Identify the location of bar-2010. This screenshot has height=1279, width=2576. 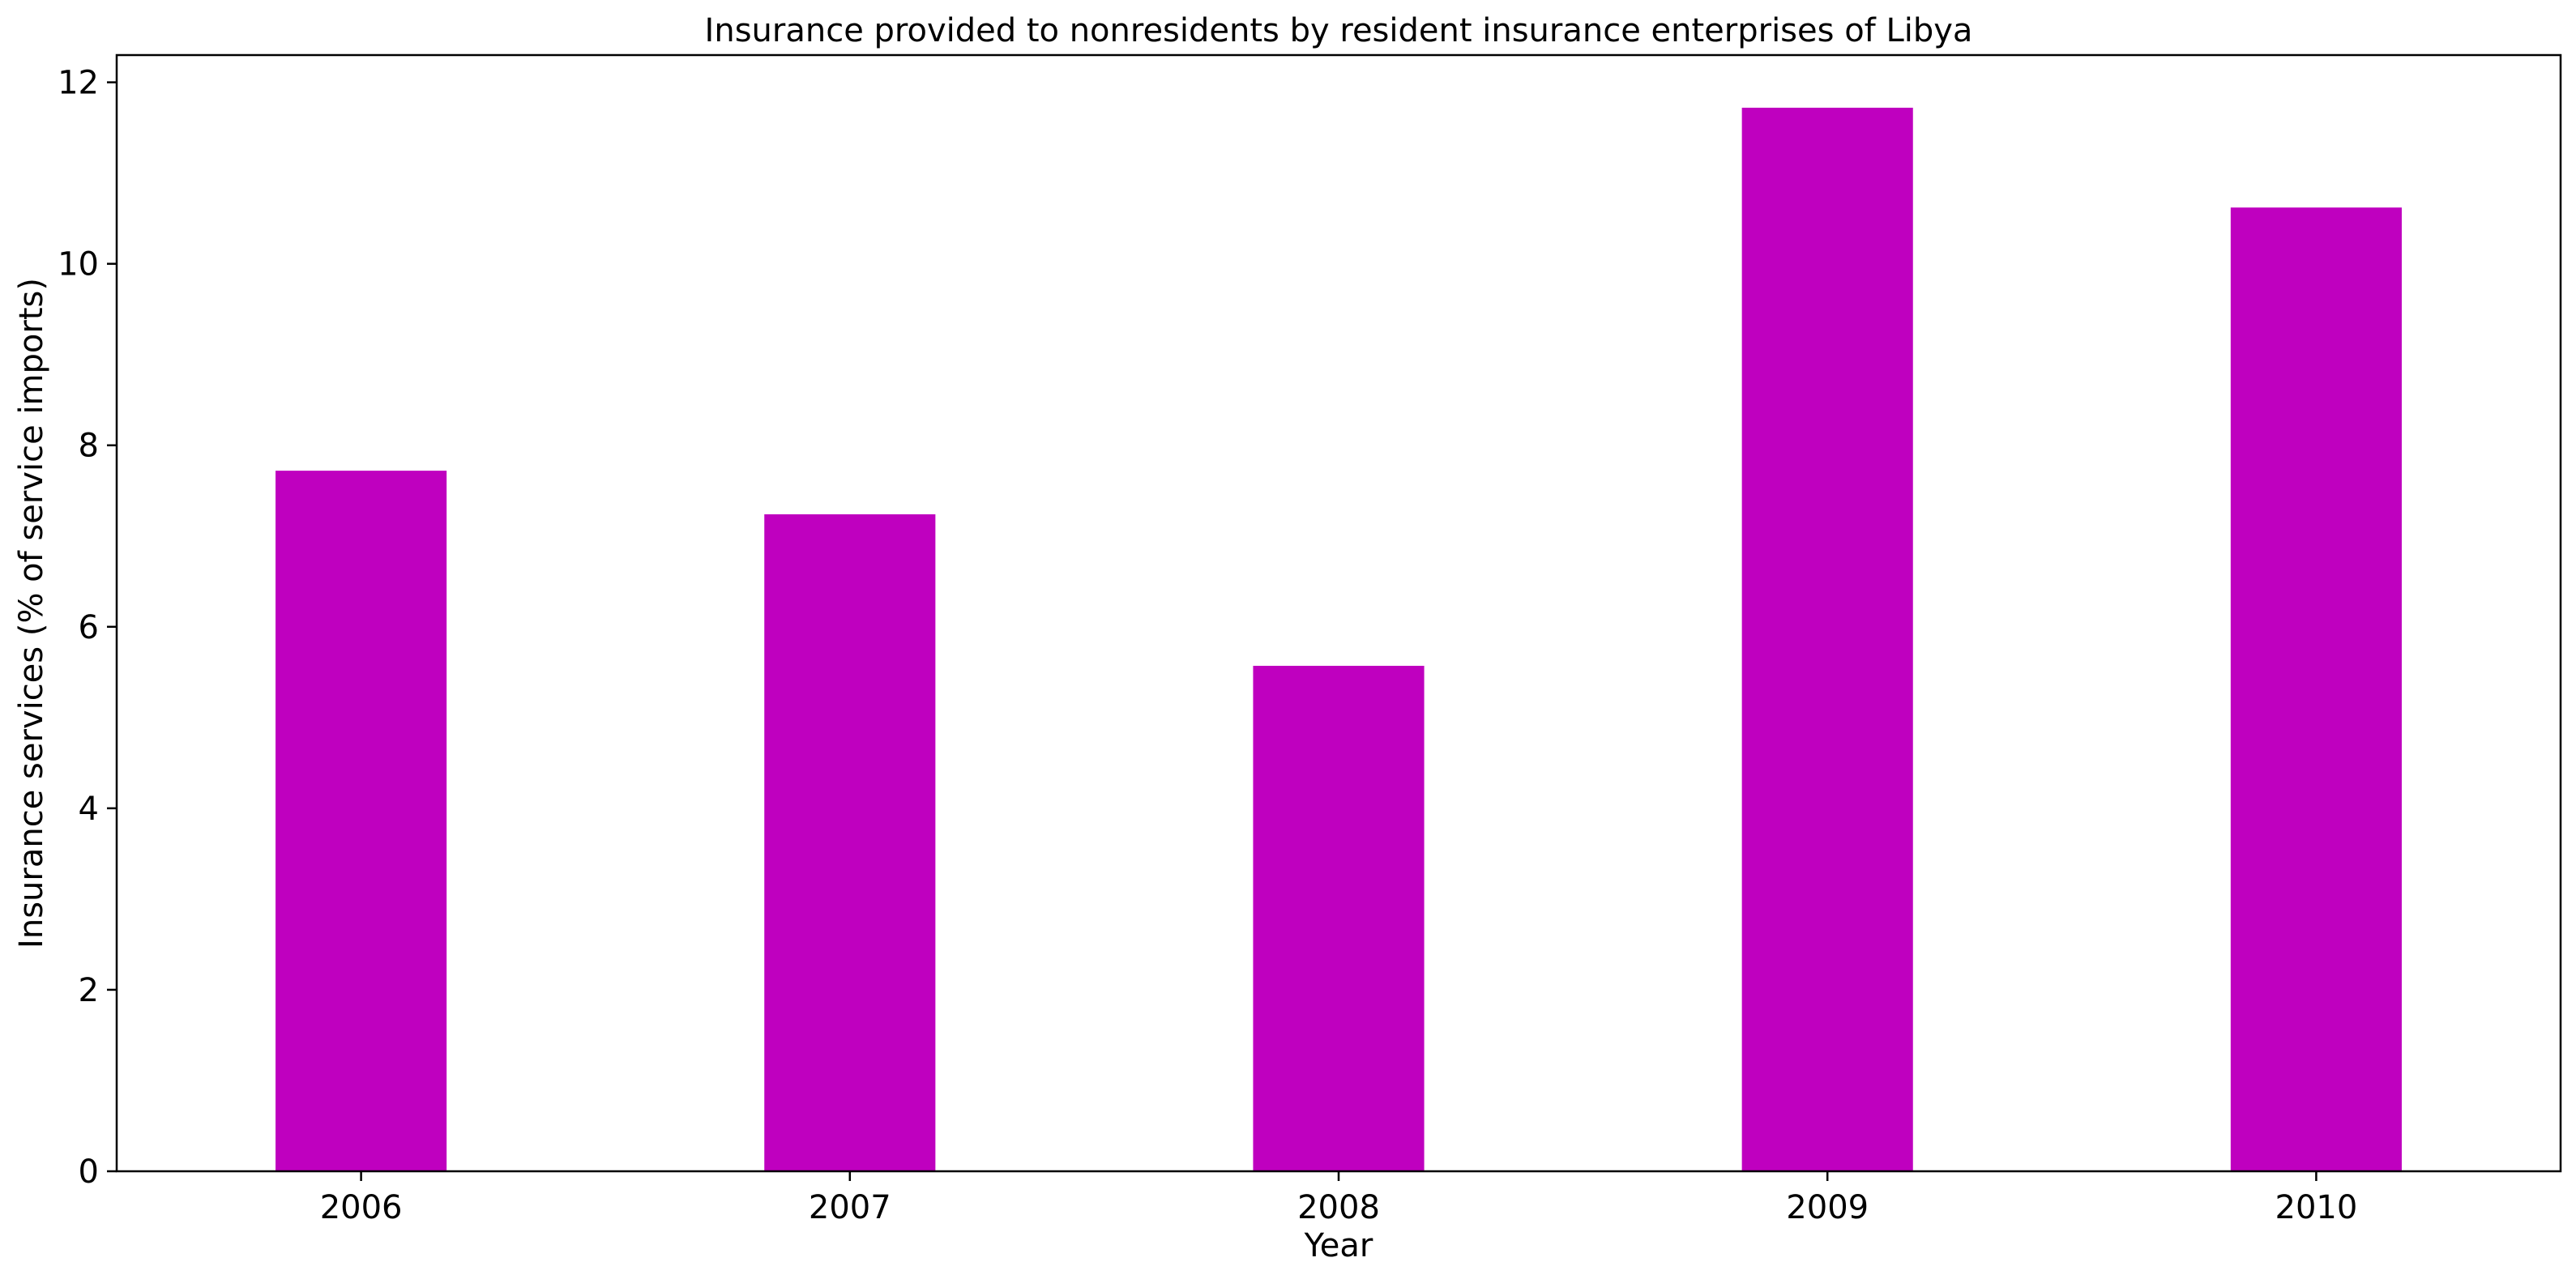
(2316, 689).